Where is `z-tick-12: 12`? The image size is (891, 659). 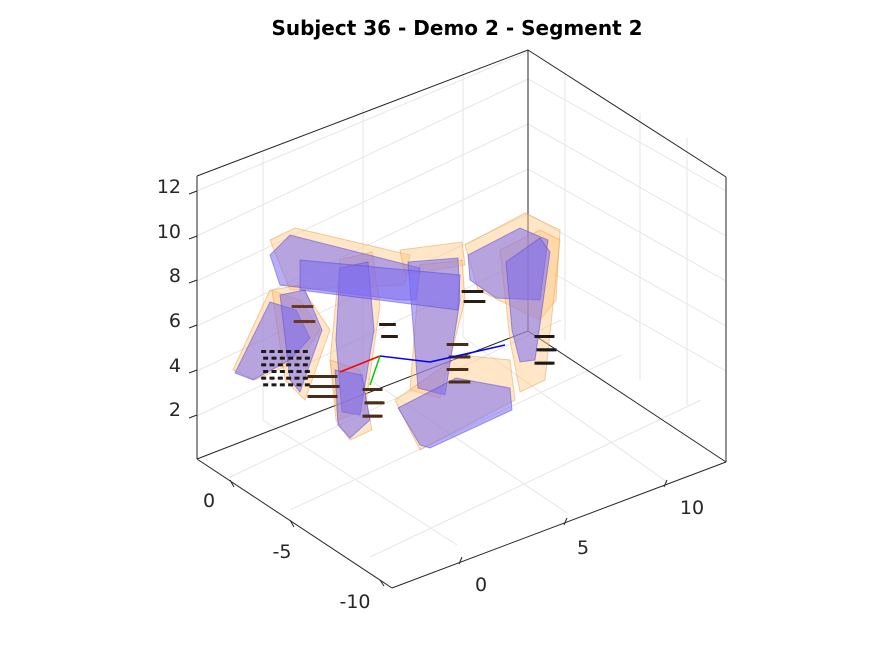
z-tick-12: 12 is located at coordinates (169, 187).